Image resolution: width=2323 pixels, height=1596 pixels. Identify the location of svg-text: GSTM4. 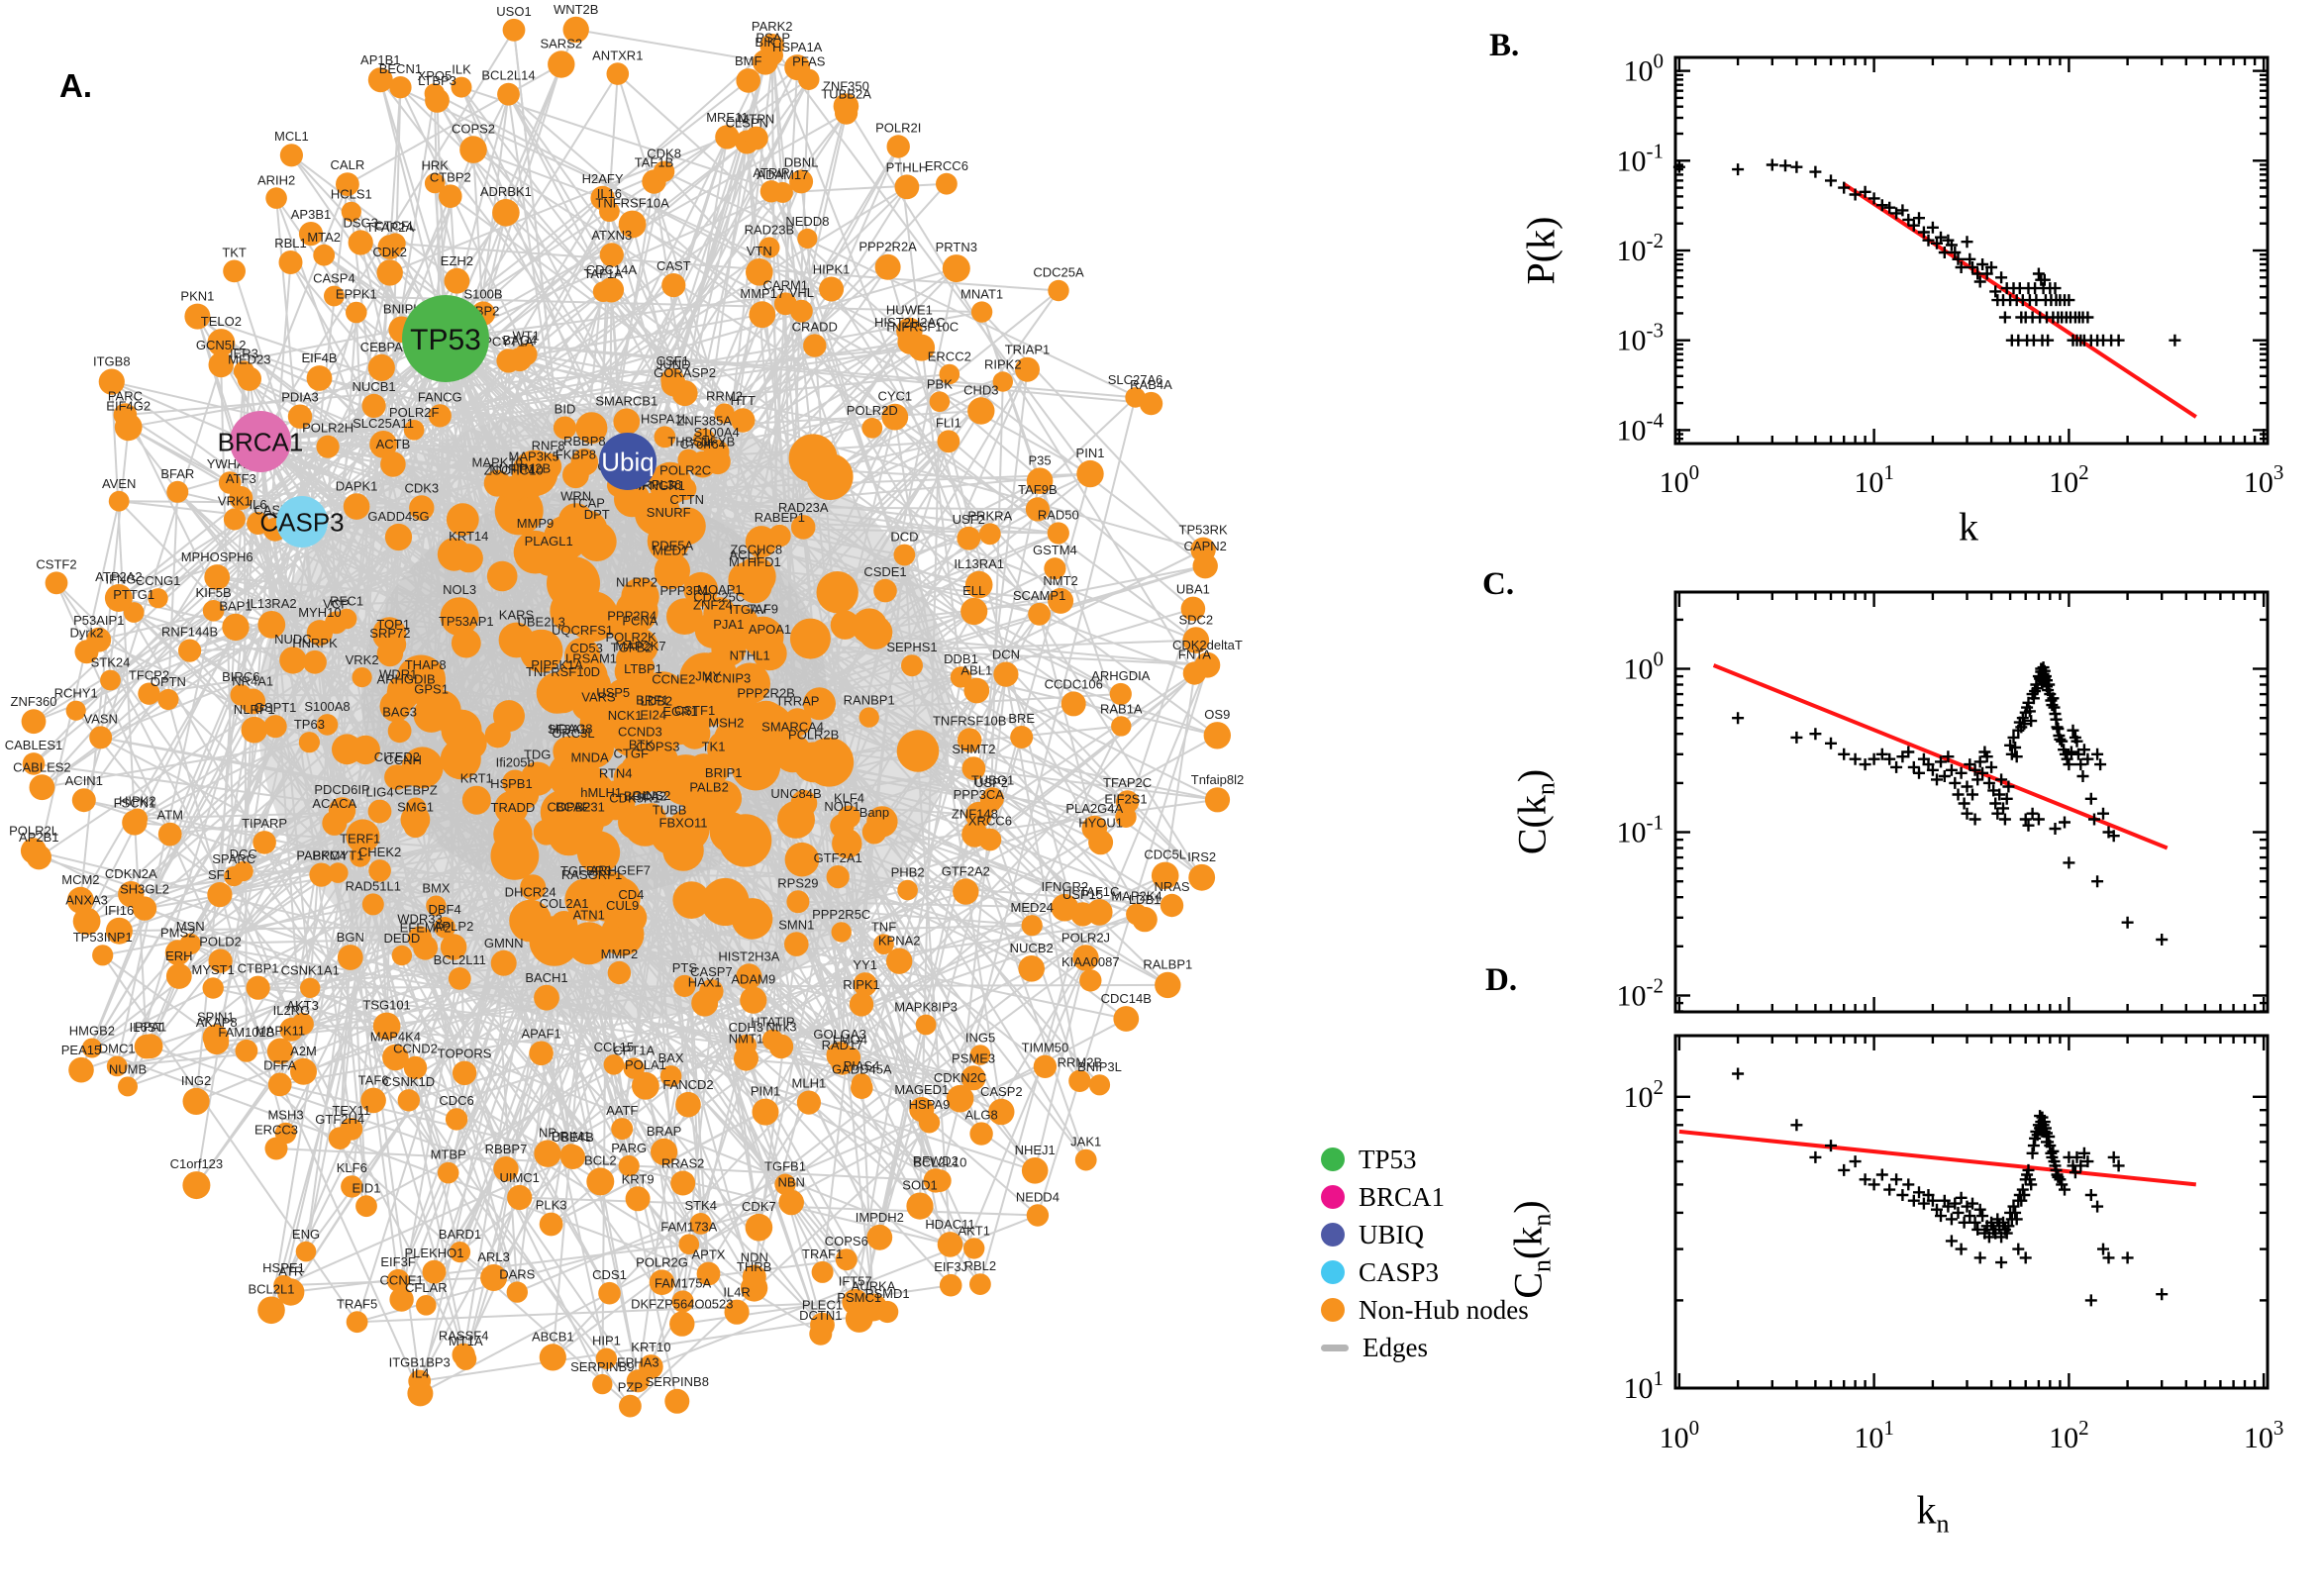
(1055, 550).